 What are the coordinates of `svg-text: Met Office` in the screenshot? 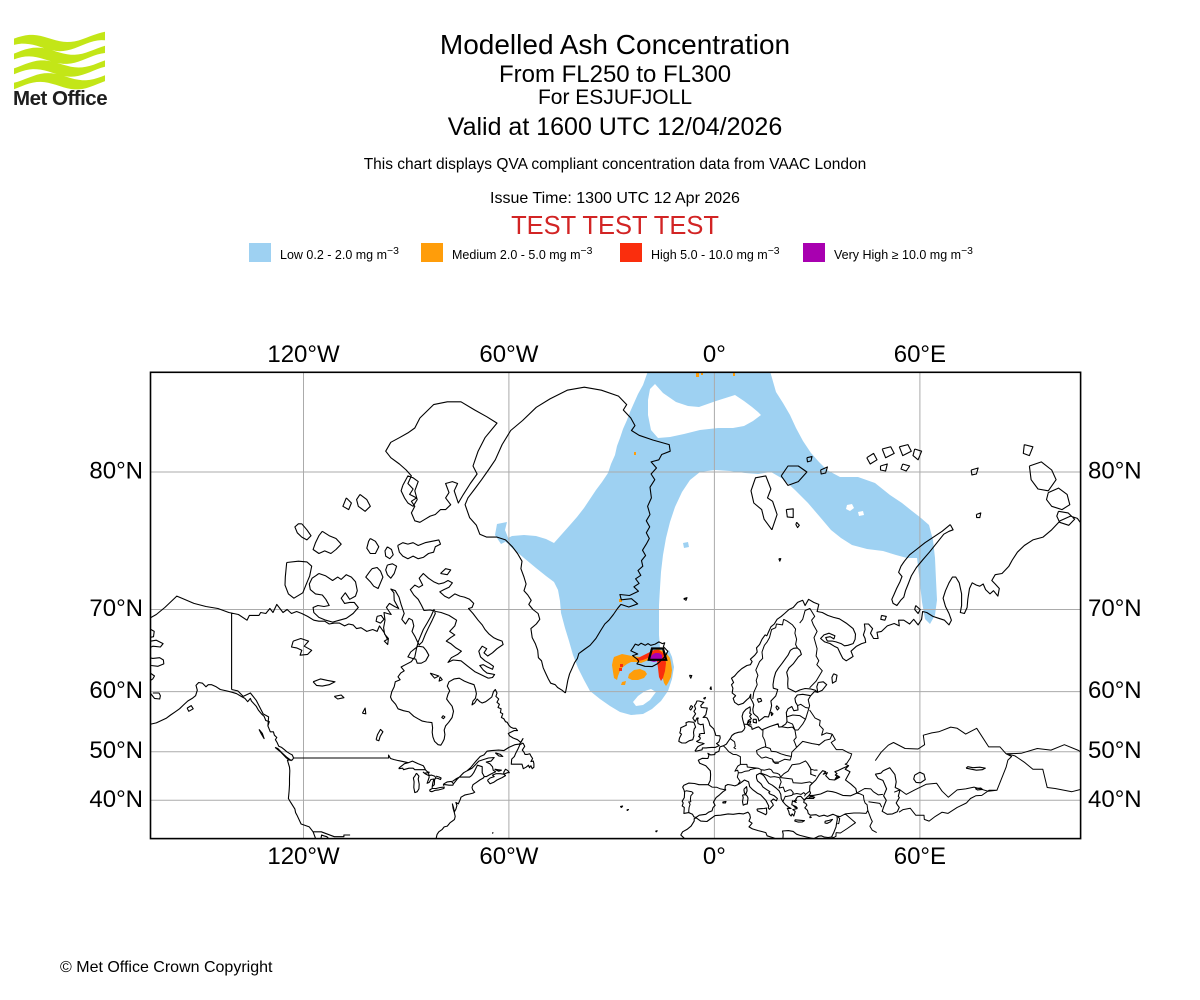 It's located at (60, 98).